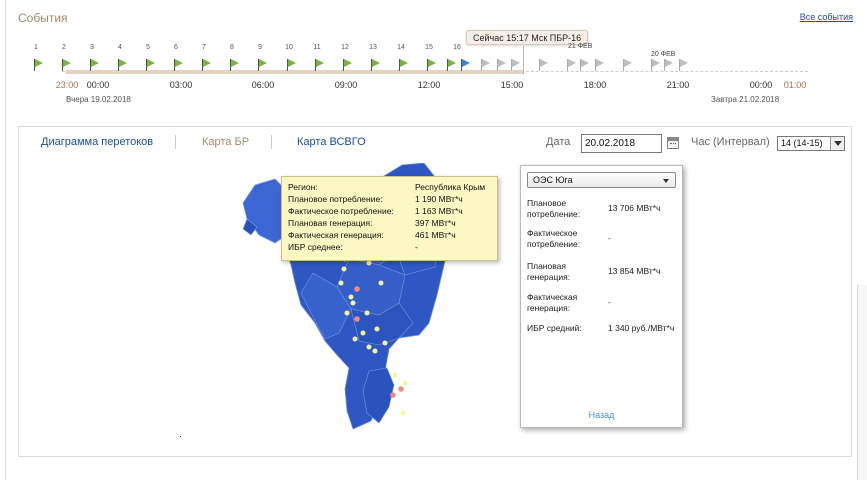  What do you see at coordinates (373, 47) in the screenshot?
I see `tick-number: 13` at bounding box center [373, 47].